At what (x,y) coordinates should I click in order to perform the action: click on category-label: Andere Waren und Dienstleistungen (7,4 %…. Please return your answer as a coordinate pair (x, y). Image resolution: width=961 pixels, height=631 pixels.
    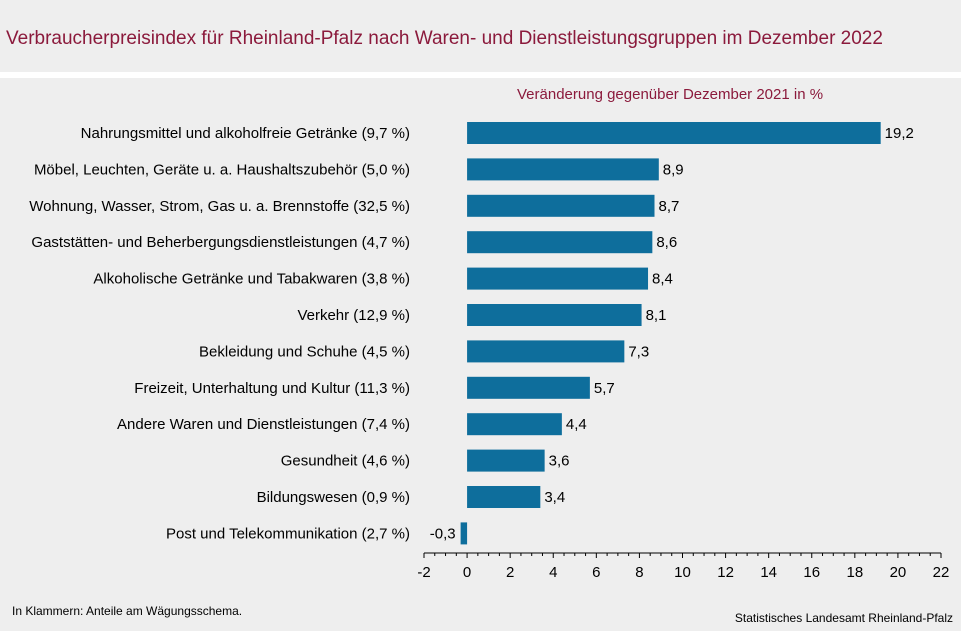
    Looking at the image, I should click on (263, 424).